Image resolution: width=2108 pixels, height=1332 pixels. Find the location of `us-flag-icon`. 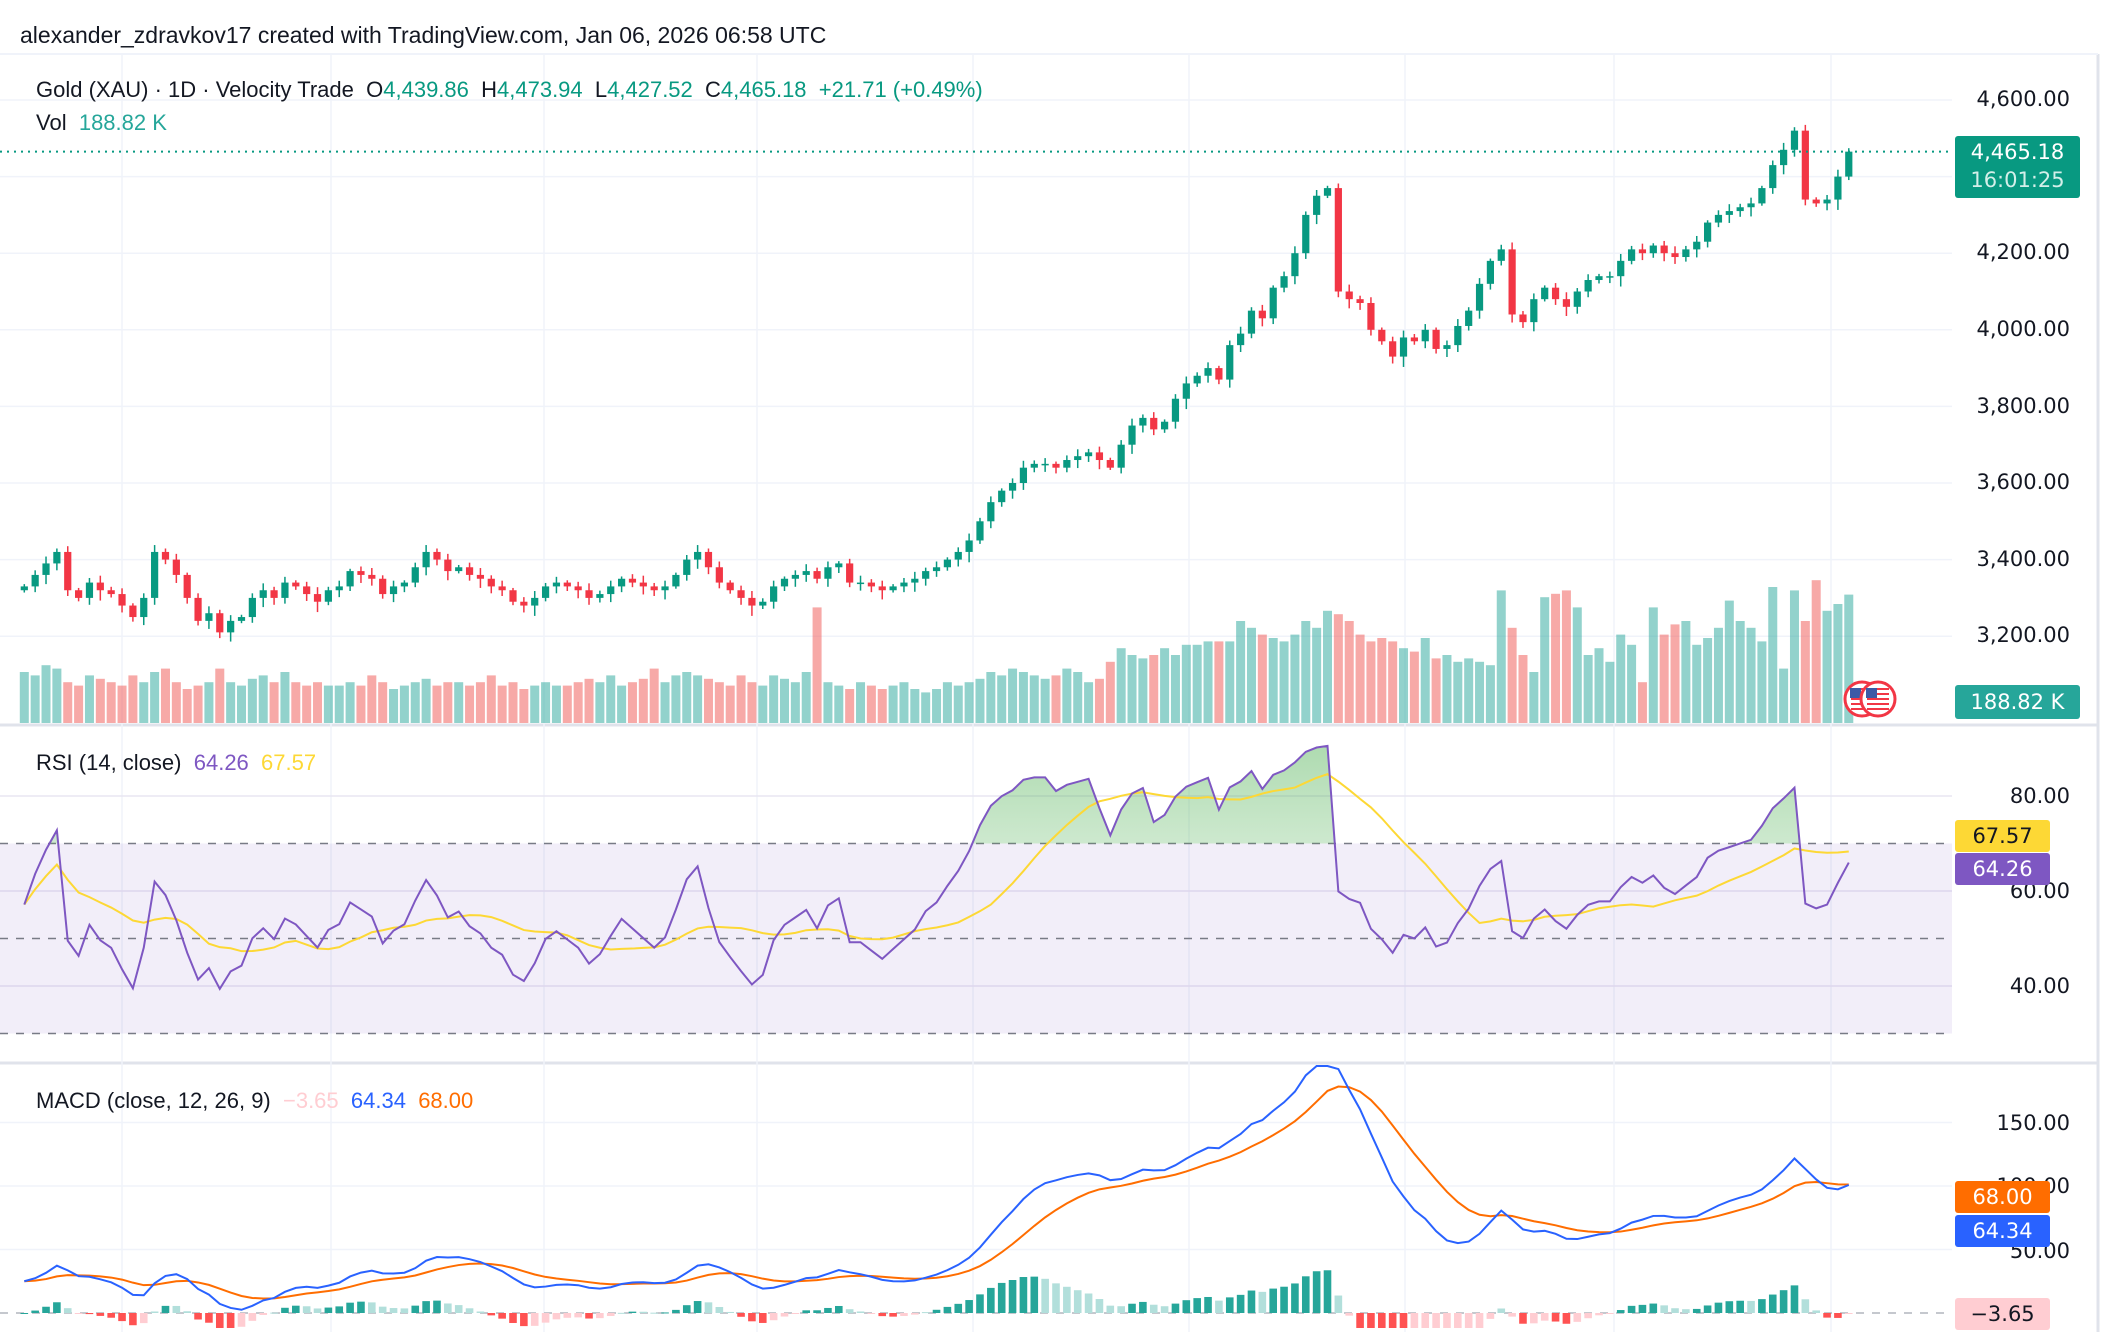

us-flag-icon is located at coordinates (1870, 699).